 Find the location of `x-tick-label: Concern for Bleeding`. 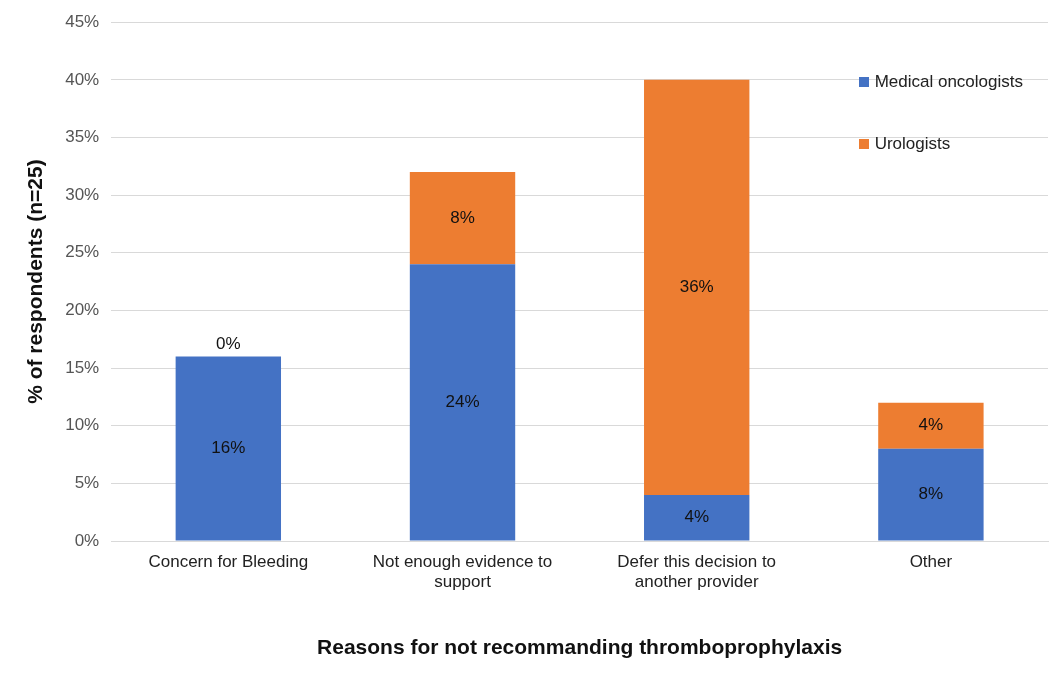

x-tick-label: Concern for Bleeding is located at coordinates (228, 561).